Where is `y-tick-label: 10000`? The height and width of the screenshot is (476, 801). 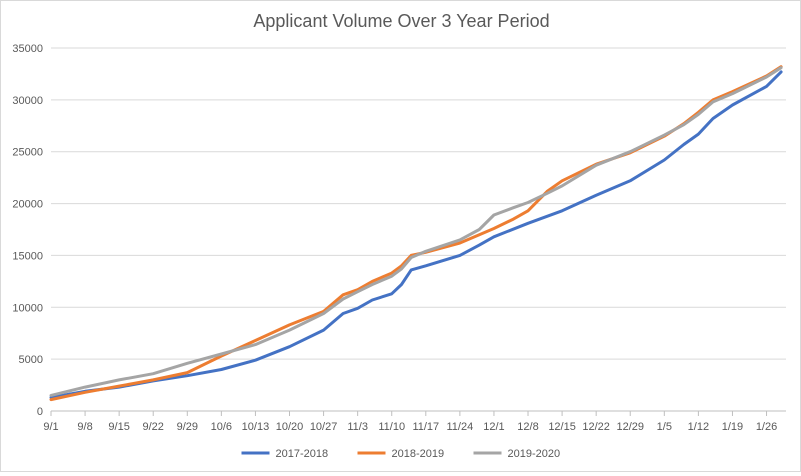 y-tick-label: 10000 is located at coordinates (27, 308).